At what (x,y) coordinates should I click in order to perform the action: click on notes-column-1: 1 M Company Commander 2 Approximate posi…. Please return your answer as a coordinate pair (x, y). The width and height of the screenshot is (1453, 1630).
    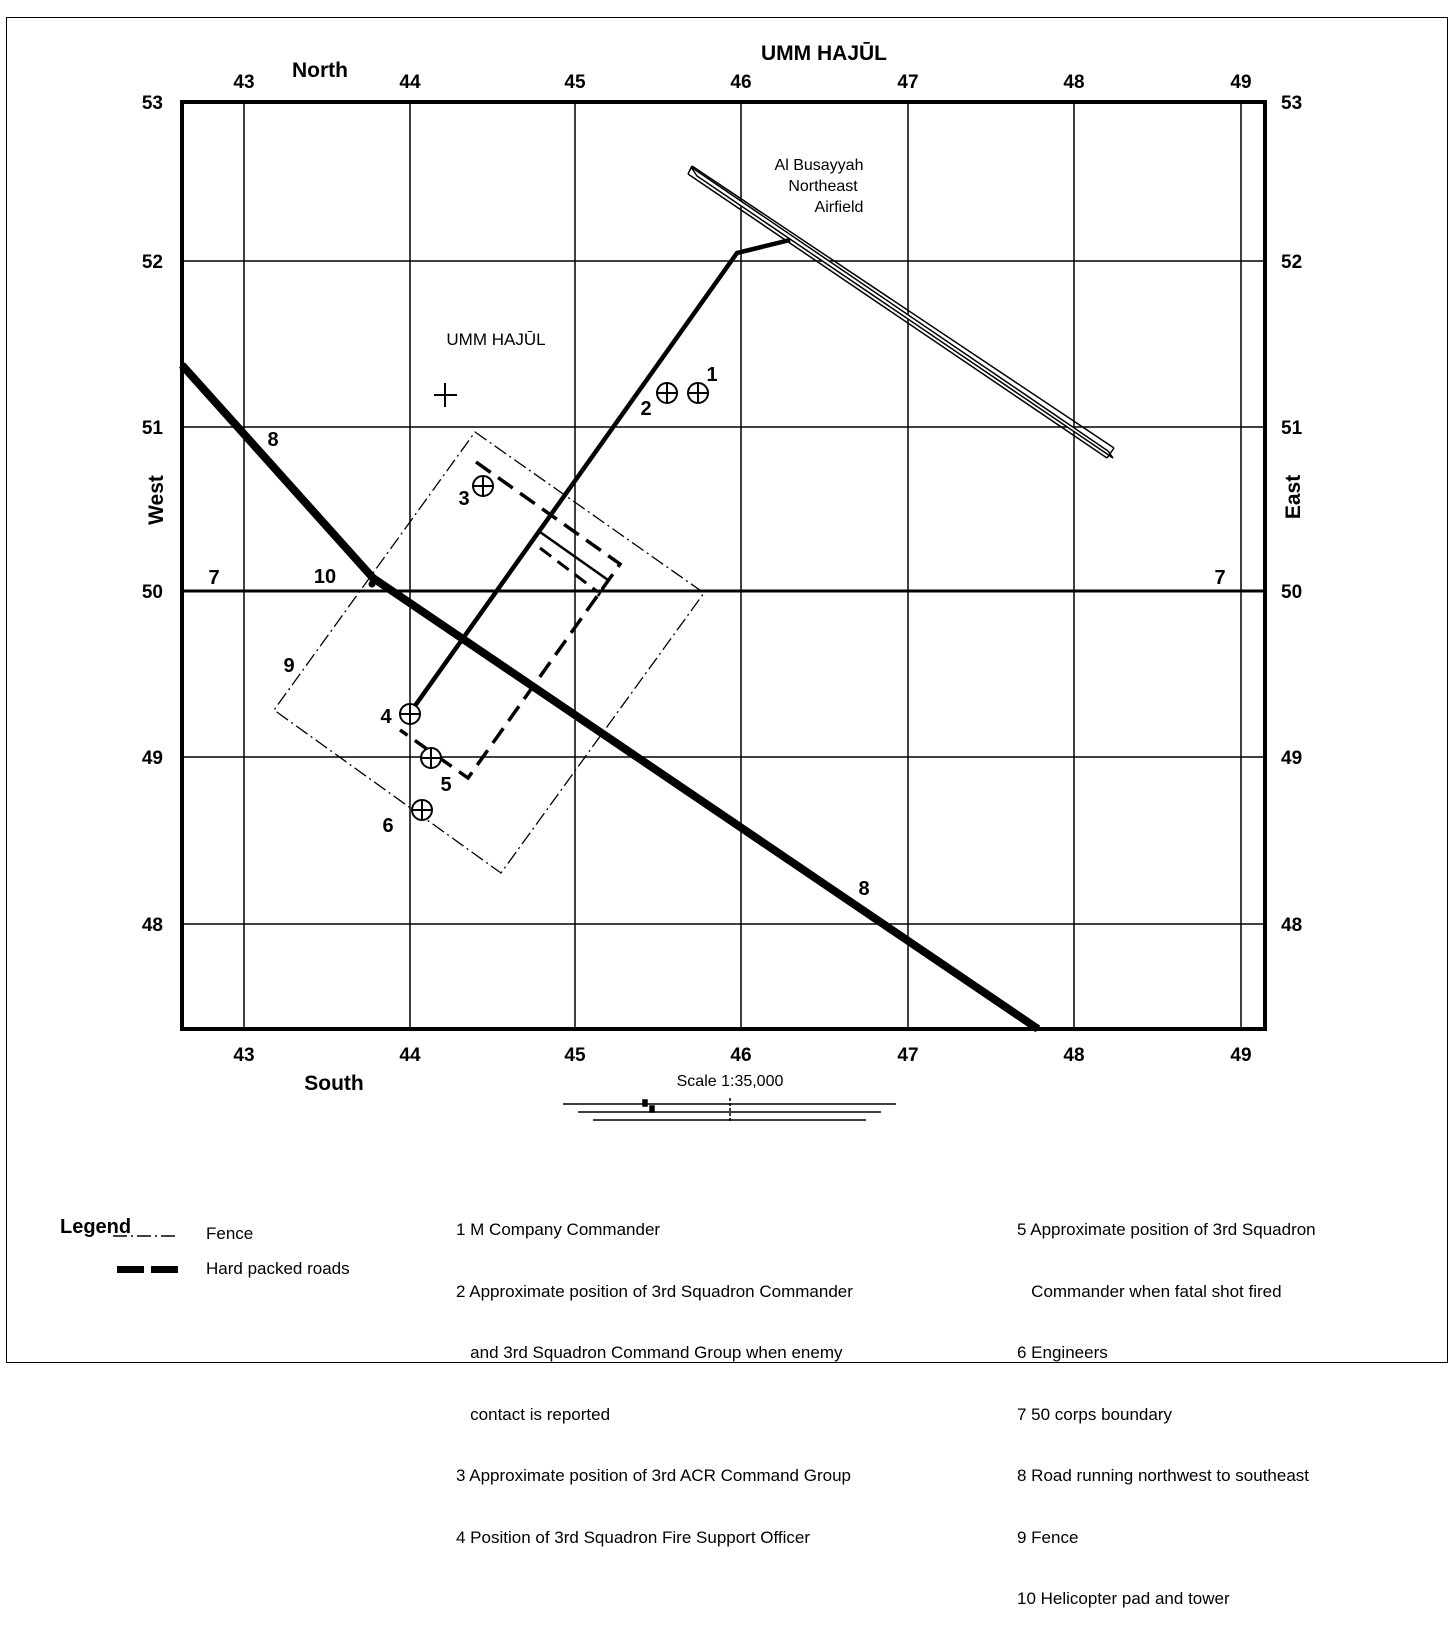
    Looking at the image, I should click on (654, 1374).